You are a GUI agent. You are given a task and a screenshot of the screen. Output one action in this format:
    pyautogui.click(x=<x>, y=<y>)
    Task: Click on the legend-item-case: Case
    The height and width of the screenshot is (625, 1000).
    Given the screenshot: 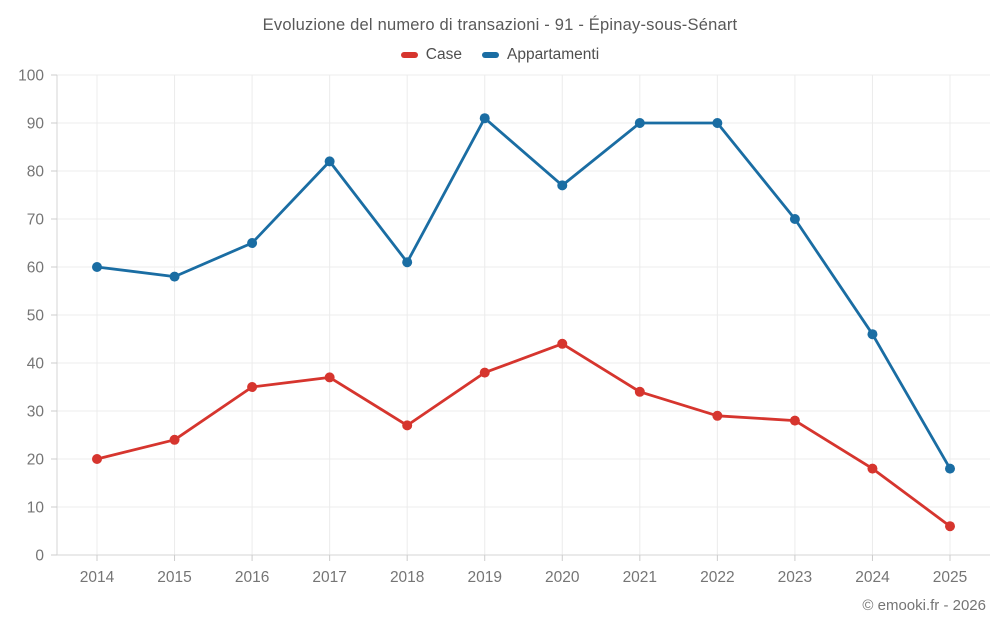 What is the action you would take?
    pyautogui.click(x=431, y=55)
    